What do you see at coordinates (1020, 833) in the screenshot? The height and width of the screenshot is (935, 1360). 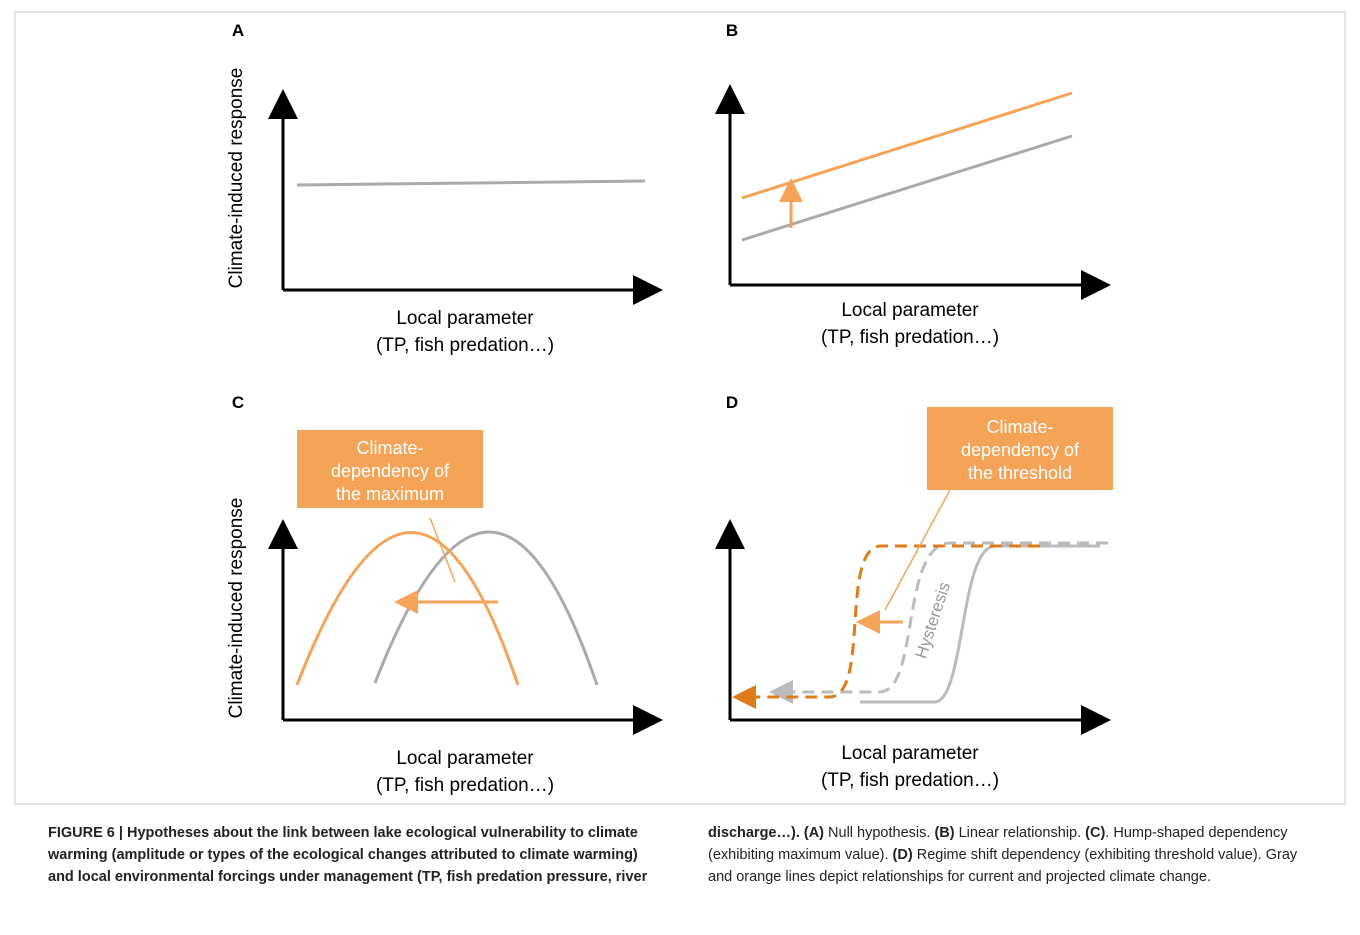 I see `caption-segment: Linear relationship.` at bounding box center [1020, 833].